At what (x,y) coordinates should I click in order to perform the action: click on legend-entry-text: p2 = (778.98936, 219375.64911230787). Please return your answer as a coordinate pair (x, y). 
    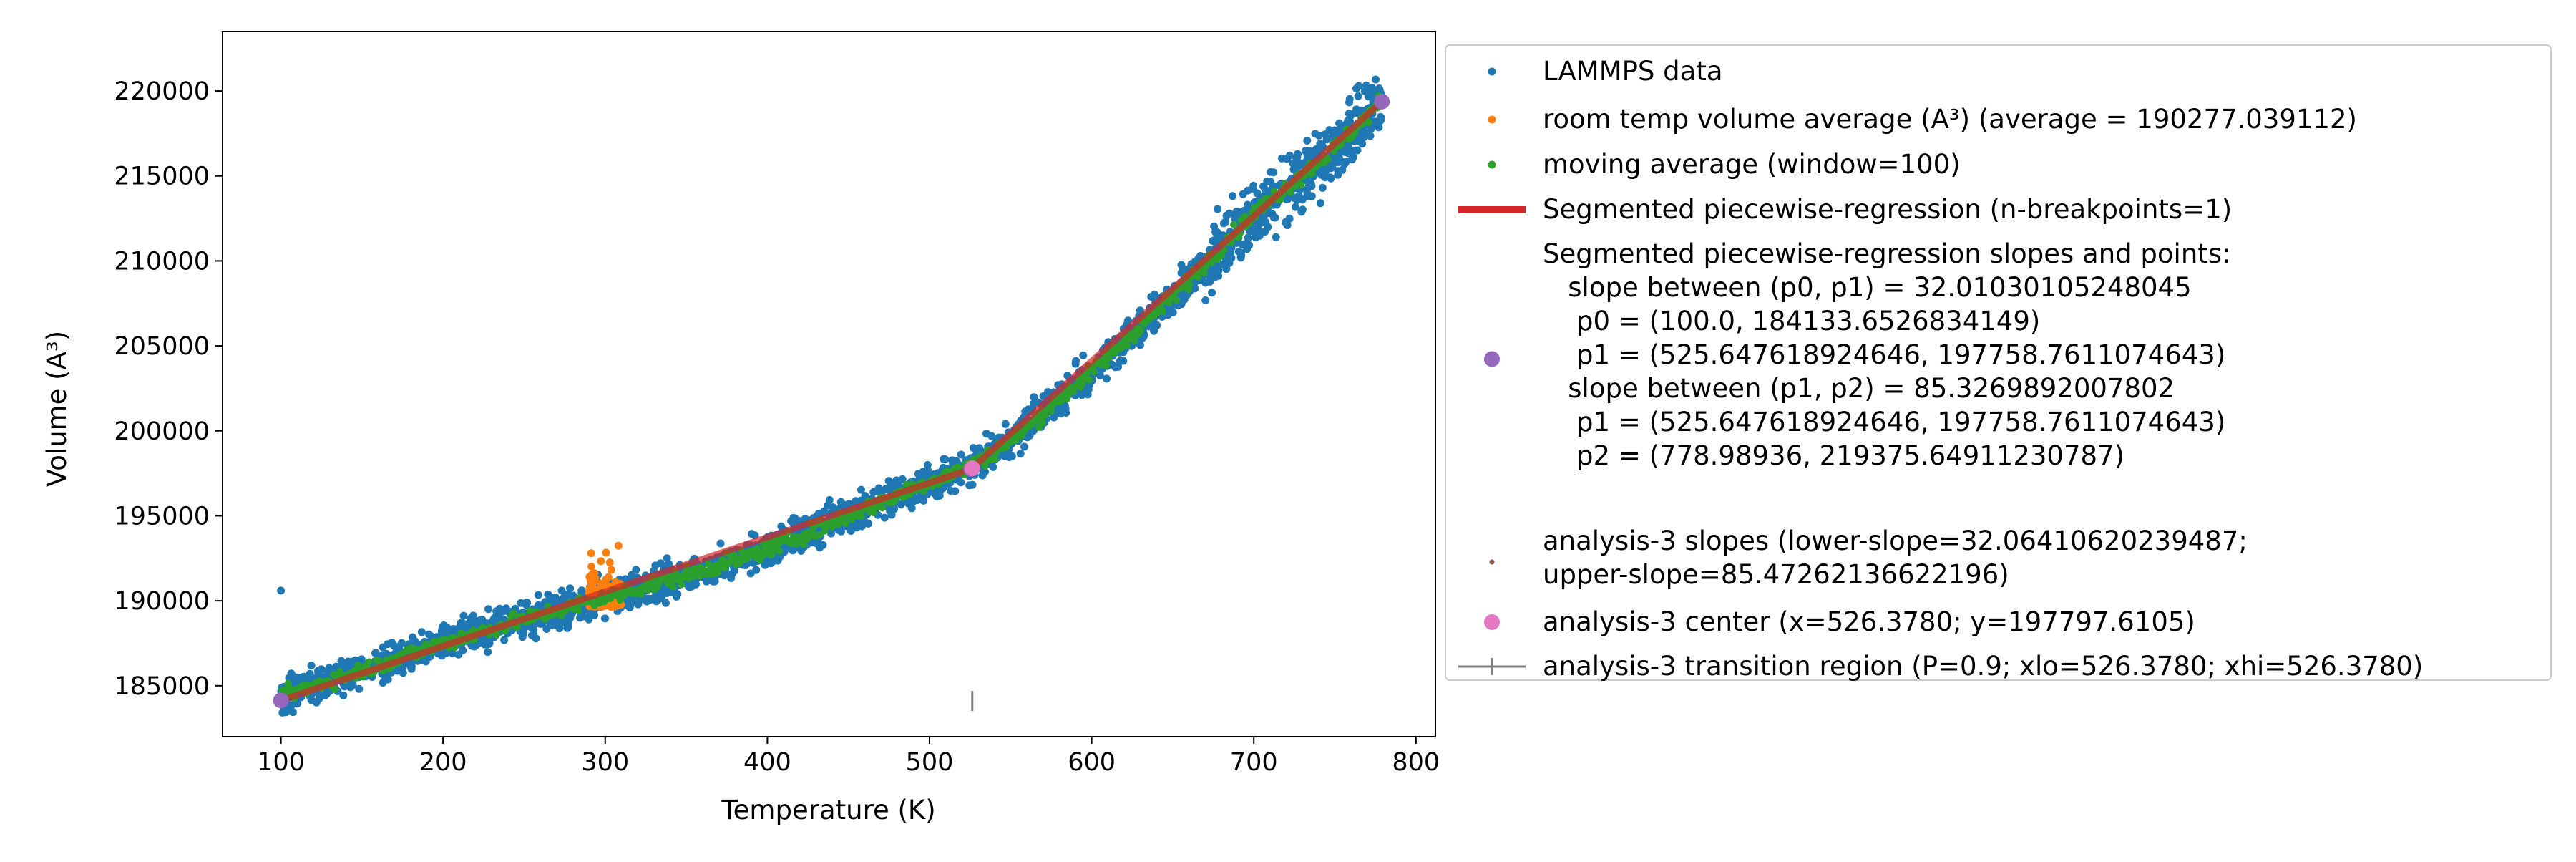
    Looking at the image, I should click on (1833, 455).